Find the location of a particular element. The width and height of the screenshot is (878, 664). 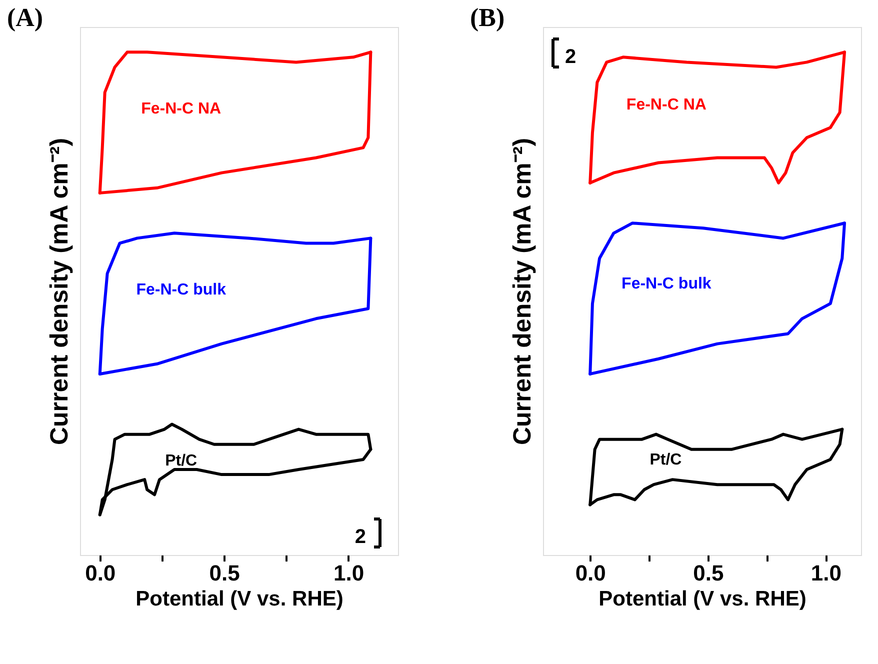

series-label: Fe-N-C NA is located at coordinates (666, 105).